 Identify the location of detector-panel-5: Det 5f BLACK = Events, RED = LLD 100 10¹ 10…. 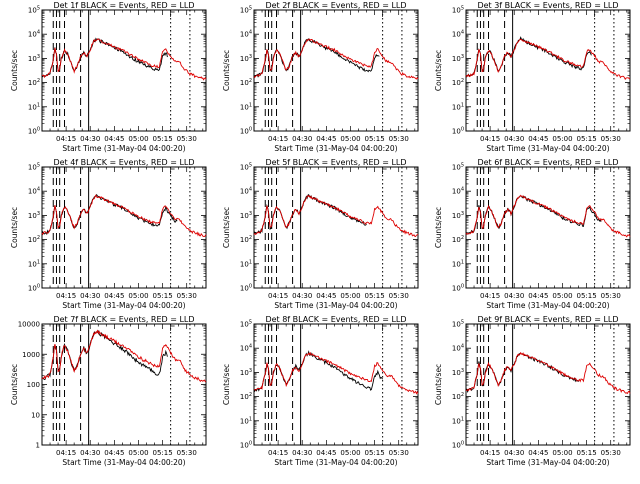
(320, 234).